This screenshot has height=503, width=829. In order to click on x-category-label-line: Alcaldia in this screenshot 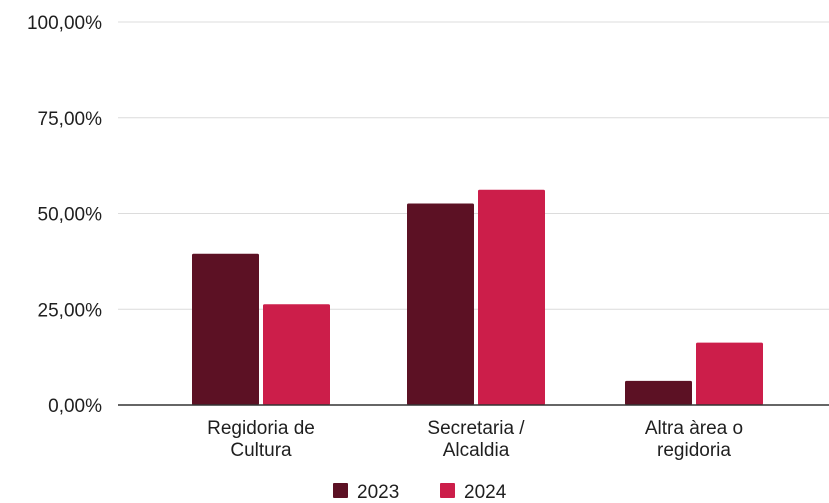, I will do `click(476, 450)`.